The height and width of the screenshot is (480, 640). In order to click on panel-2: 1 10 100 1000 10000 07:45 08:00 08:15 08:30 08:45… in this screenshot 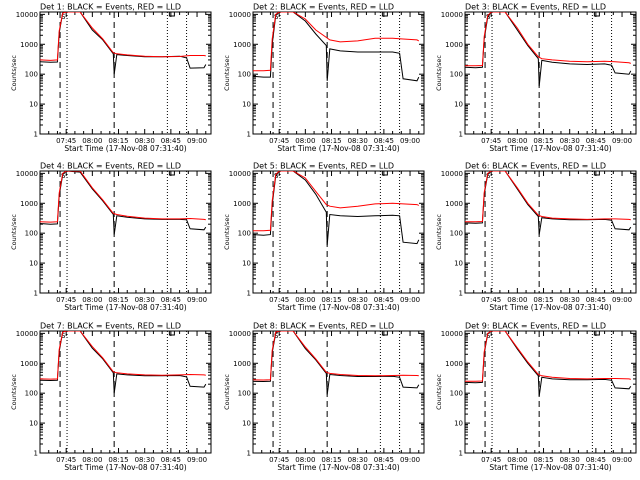, I will do `click(324, 78)`.